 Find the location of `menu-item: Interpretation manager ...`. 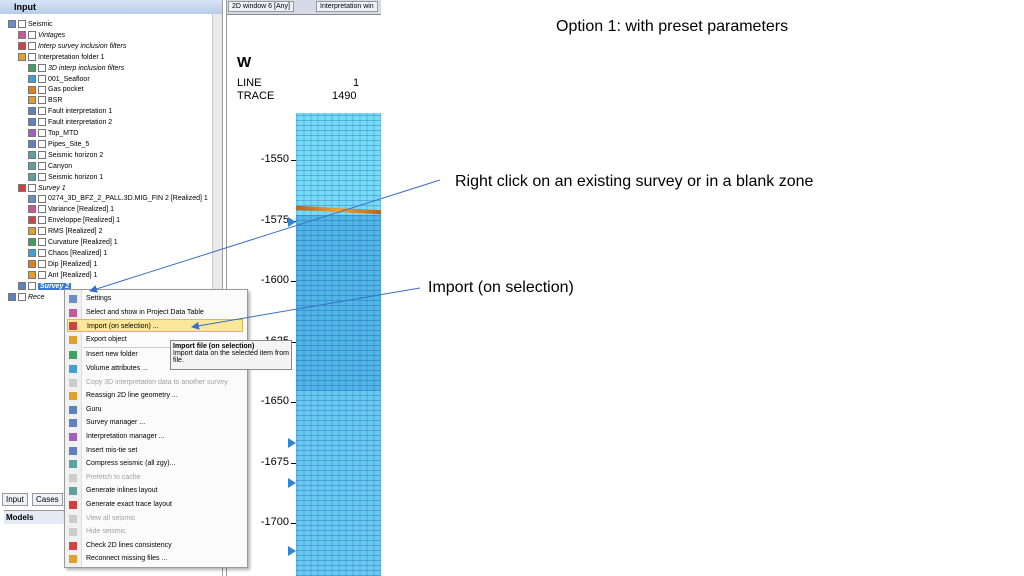

menu-item: Interpretation manager ... is located at coordinates (125, 436).